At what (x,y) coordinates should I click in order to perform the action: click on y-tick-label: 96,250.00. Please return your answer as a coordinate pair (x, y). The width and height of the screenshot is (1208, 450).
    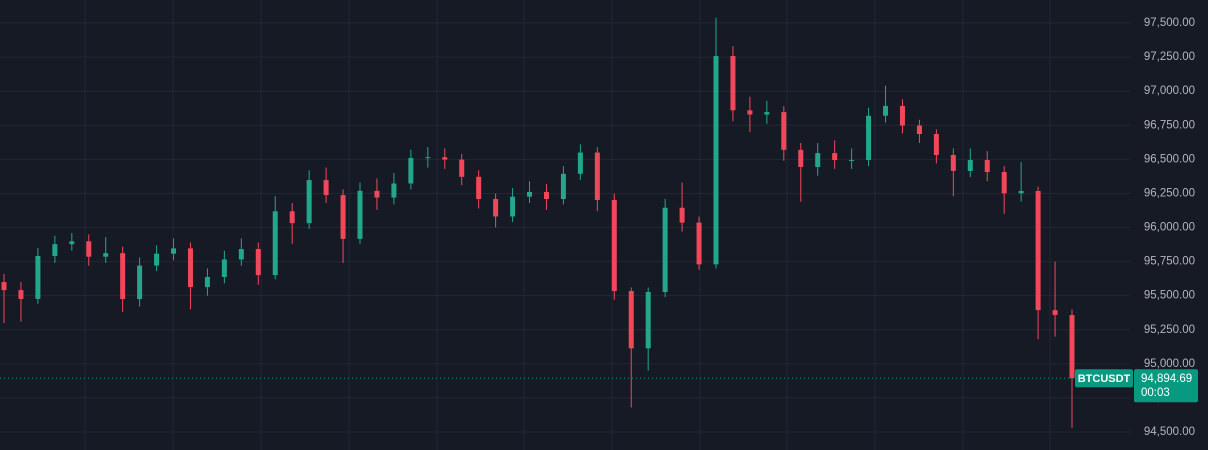
    Looking at the image, I should click on (1169, 193).